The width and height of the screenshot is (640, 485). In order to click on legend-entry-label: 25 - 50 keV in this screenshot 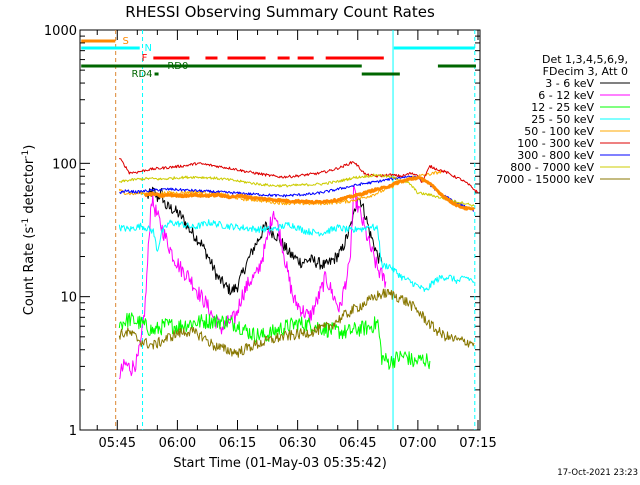, I will do `click(562, 119)`.